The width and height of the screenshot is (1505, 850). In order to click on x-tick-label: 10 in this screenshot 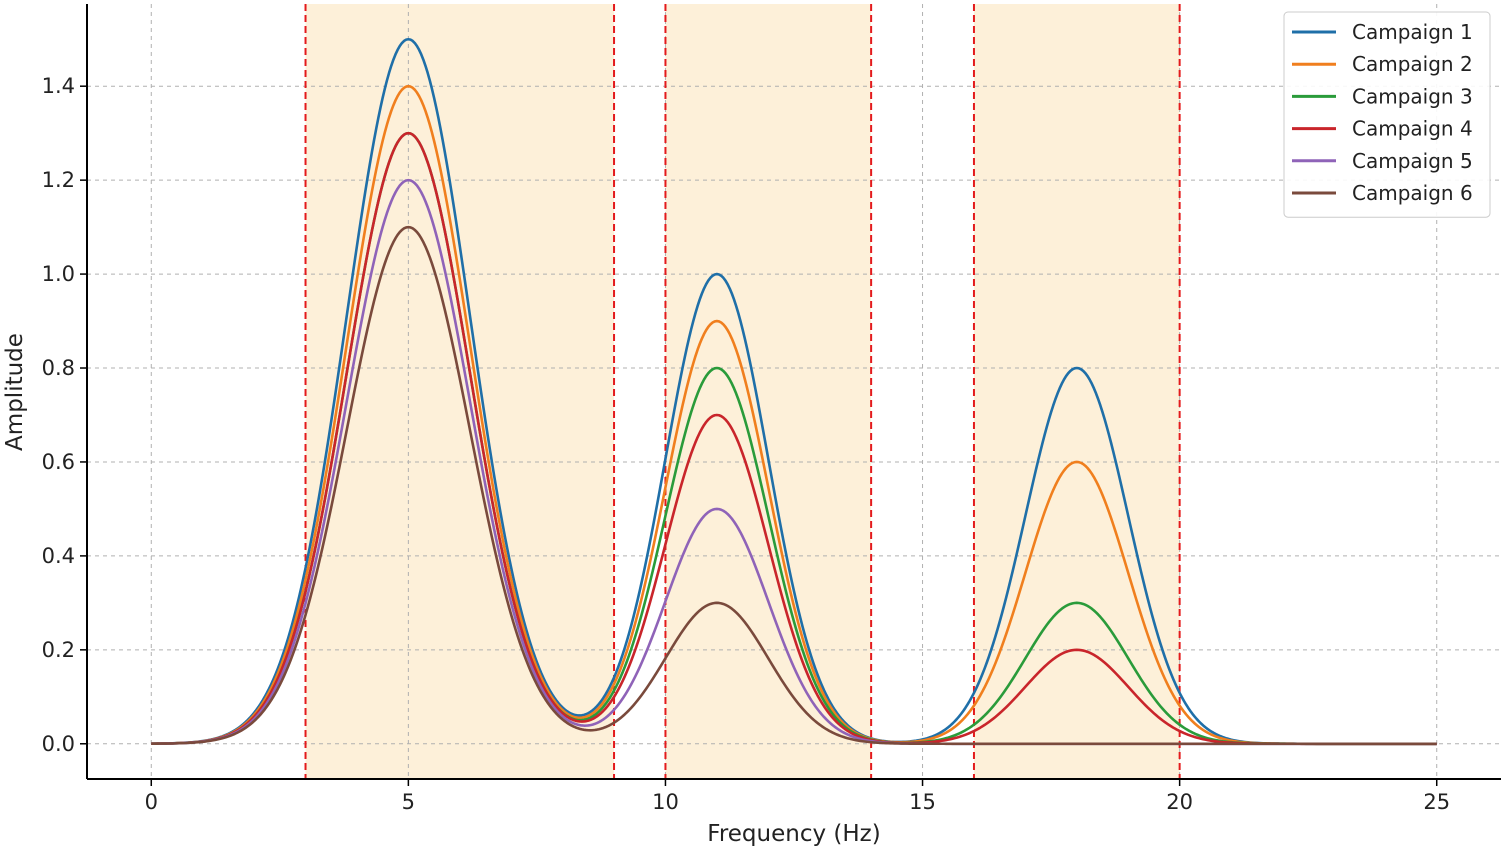, I will do `click(665, 802)`.